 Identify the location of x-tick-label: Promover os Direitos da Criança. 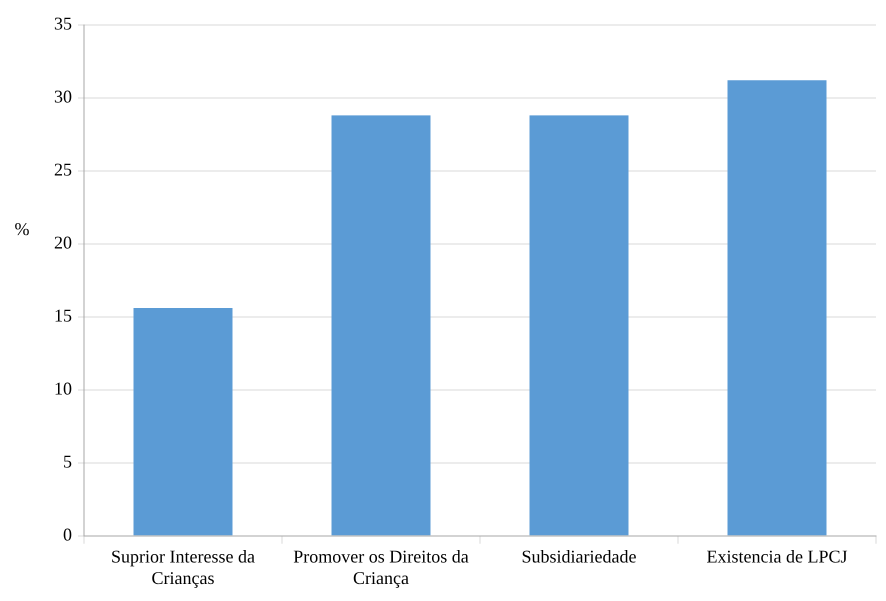
(381, 567).